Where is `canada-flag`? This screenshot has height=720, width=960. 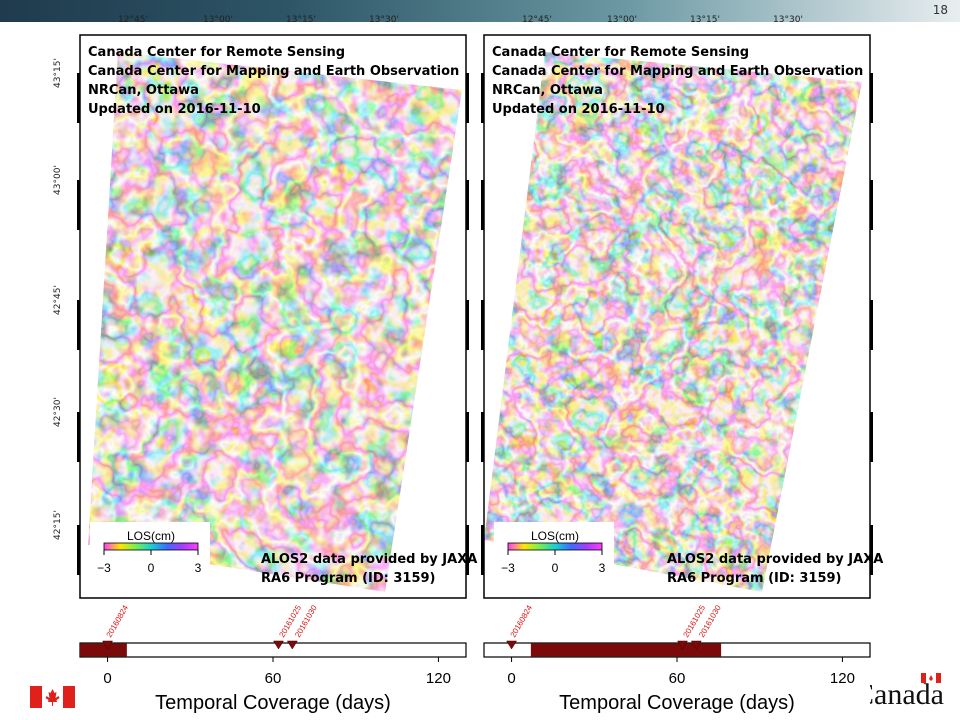
canada-flag is located at coordinates (52, 697).